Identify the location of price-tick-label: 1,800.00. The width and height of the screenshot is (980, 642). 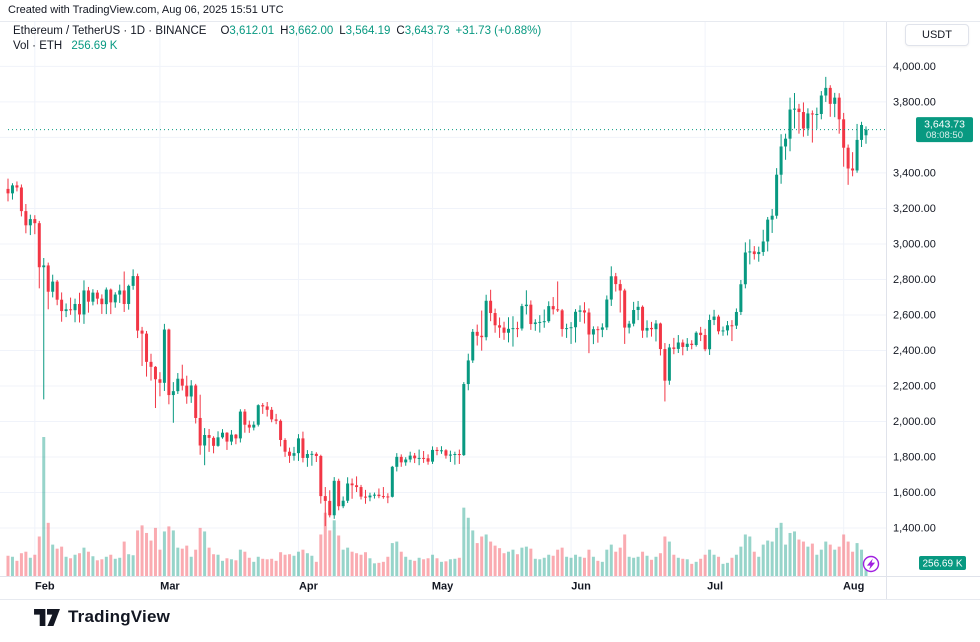
(914, 458).